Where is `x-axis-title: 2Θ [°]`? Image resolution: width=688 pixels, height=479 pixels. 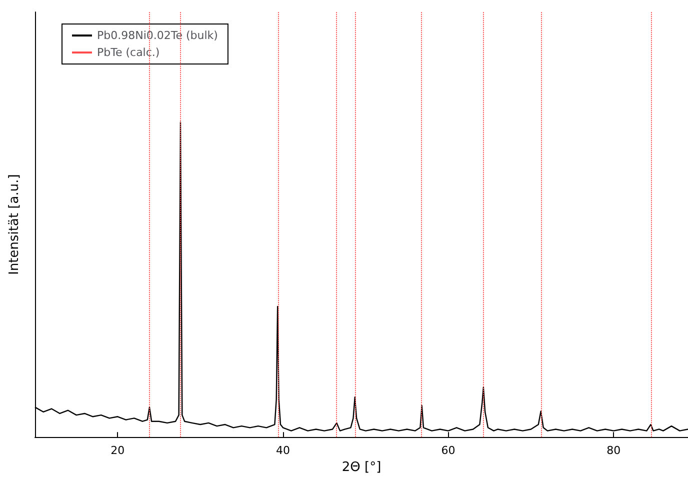
x-axis-title: 2Θ [°] is located at coordinates (362, 467).